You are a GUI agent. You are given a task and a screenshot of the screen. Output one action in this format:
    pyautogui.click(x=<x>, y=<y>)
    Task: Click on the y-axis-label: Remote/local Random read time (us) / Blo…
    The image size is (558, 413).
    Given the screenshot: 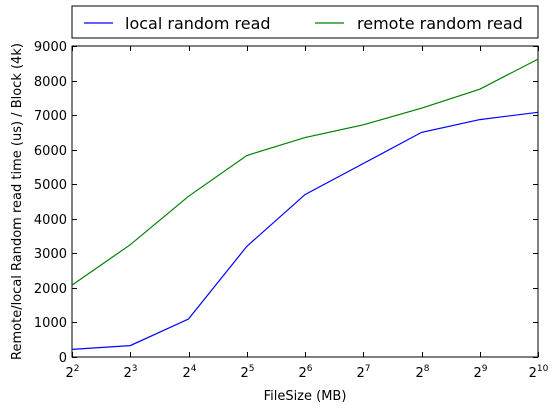 What is the action you would take?
    pyautogui.click(x=17, y=201)
    